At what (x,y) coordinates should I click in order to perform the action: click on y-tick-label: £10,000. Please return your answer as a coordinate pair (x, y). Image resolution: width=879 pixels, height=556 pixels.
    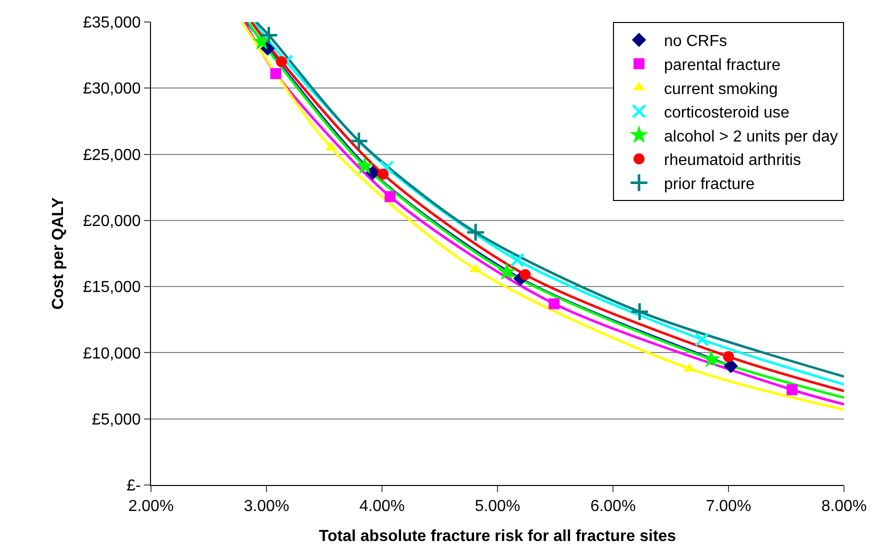
    Looking at the image, I should click on (111, 353).